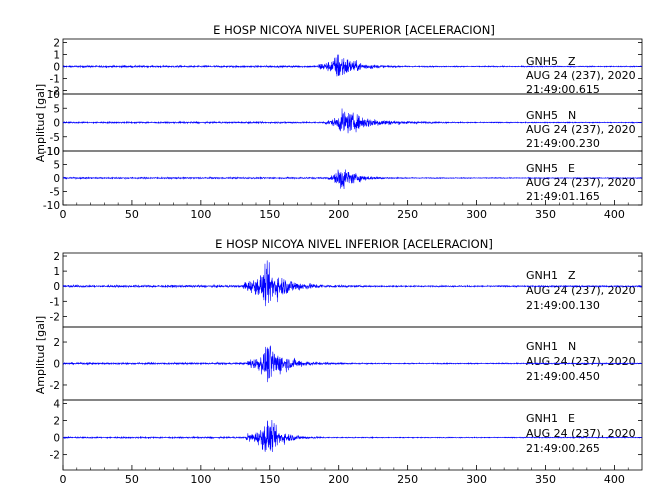 The image size is (650, 500). Describe the element at coordinates (563, 196) in the screenshot. I see `trace-label-time: 21:49:01.165` at that location.